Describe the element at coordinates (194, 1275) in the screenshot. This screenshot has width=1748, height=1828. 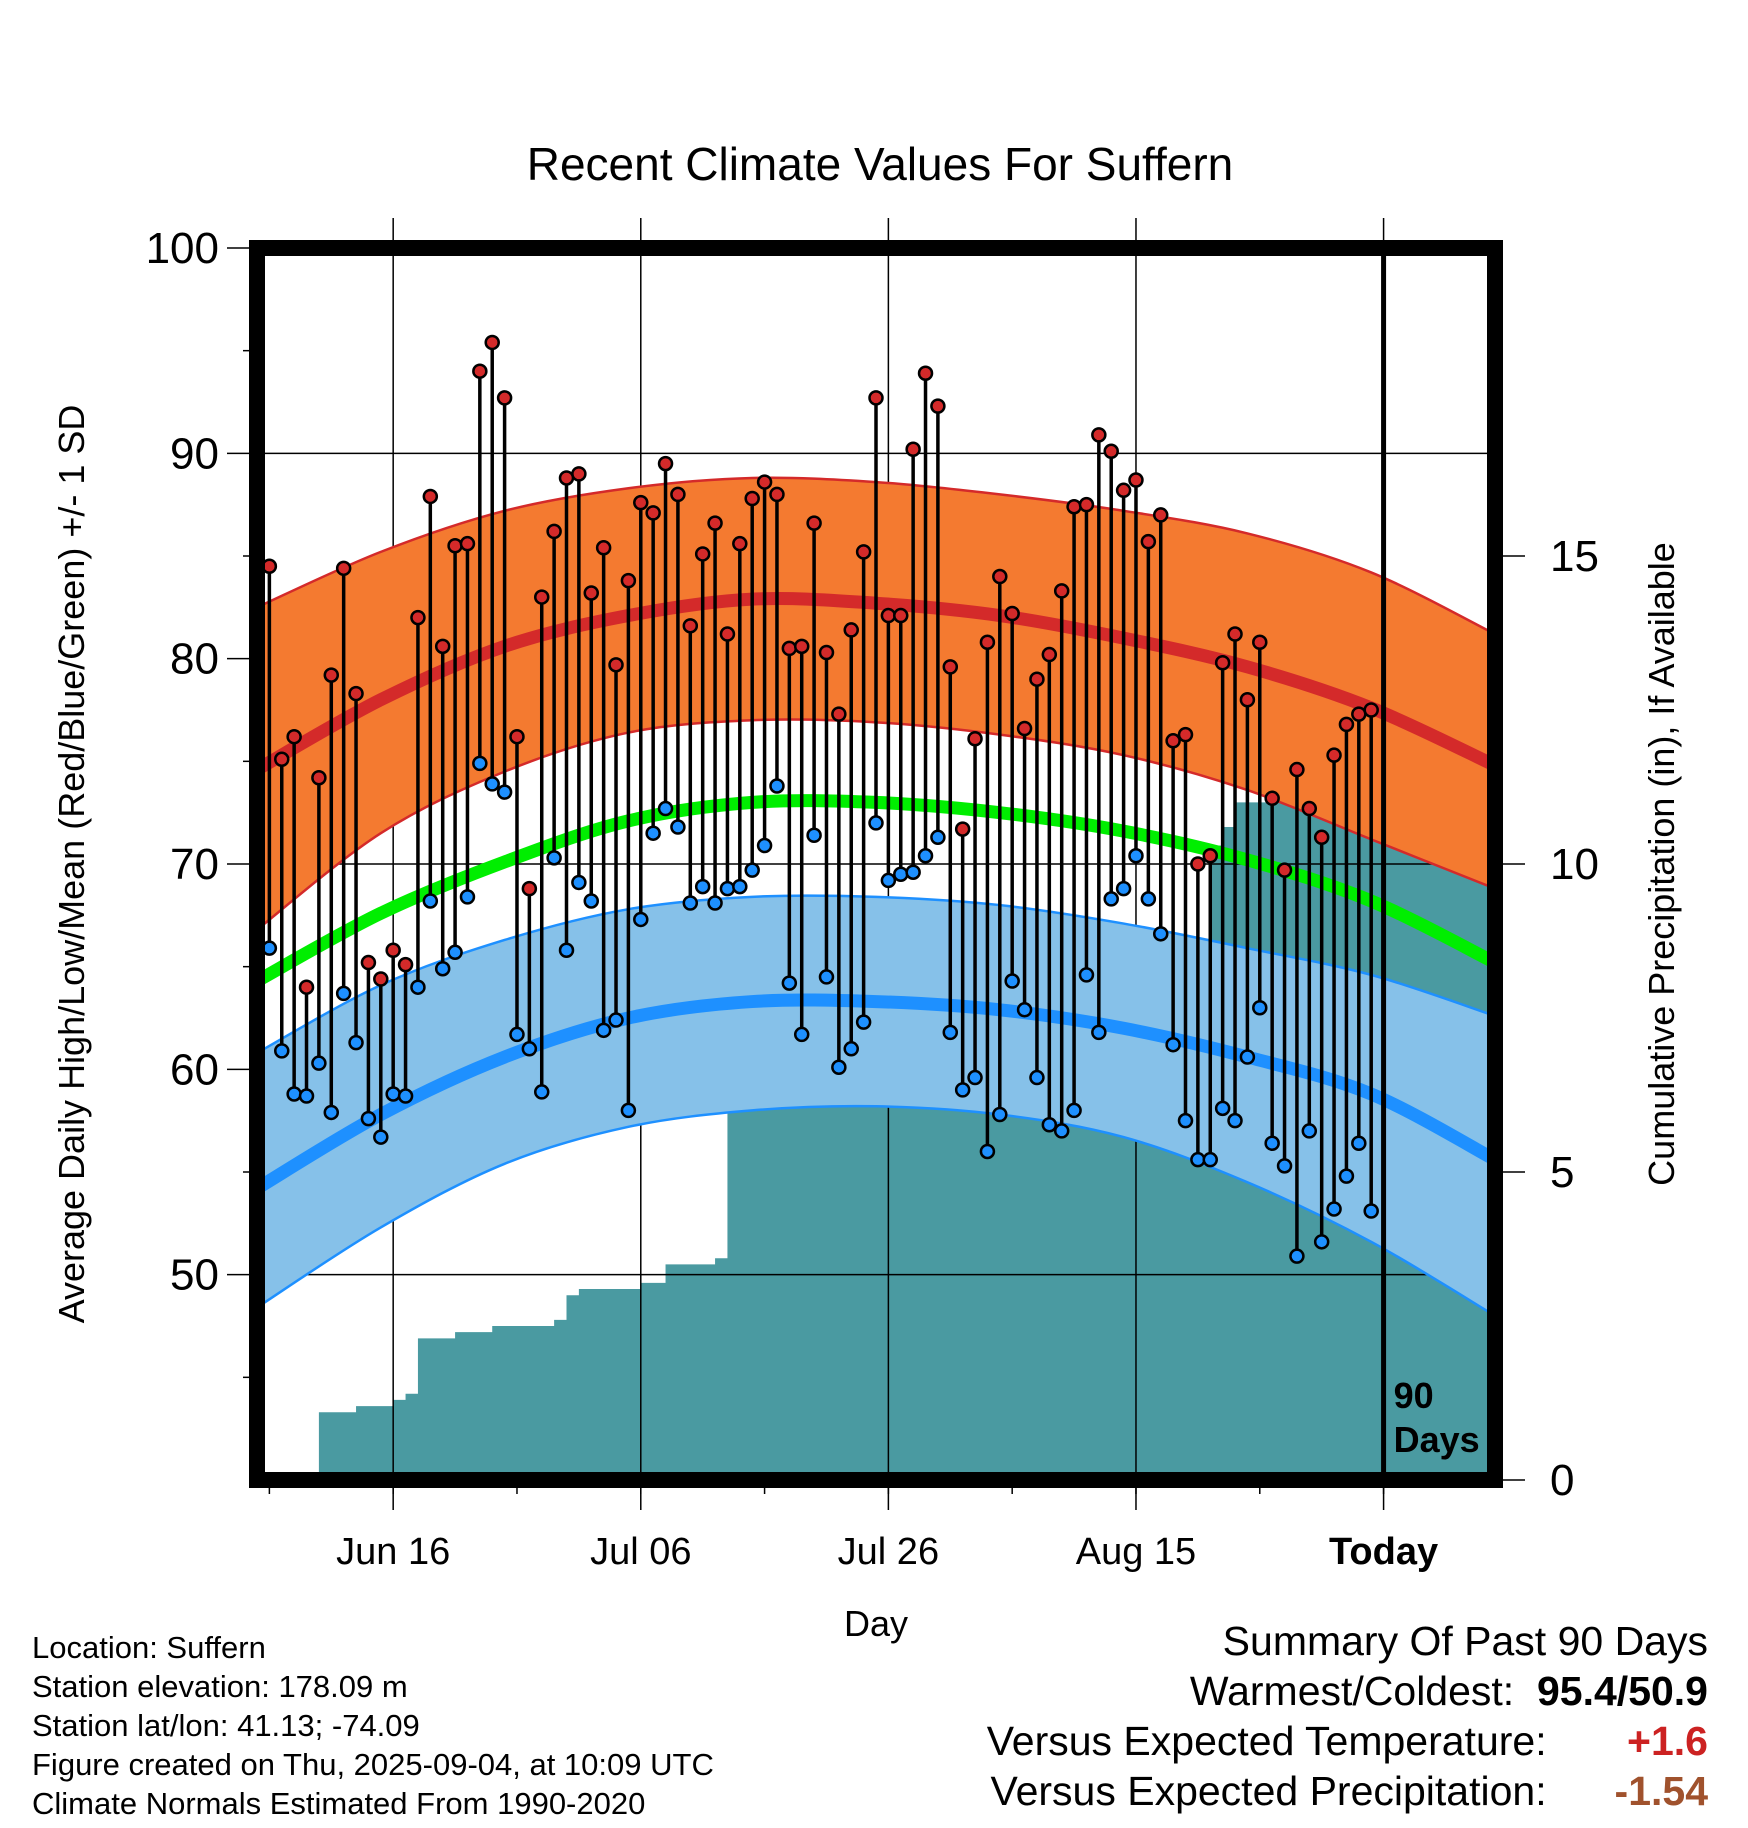
I see `y-tick-label: 50` at that location.